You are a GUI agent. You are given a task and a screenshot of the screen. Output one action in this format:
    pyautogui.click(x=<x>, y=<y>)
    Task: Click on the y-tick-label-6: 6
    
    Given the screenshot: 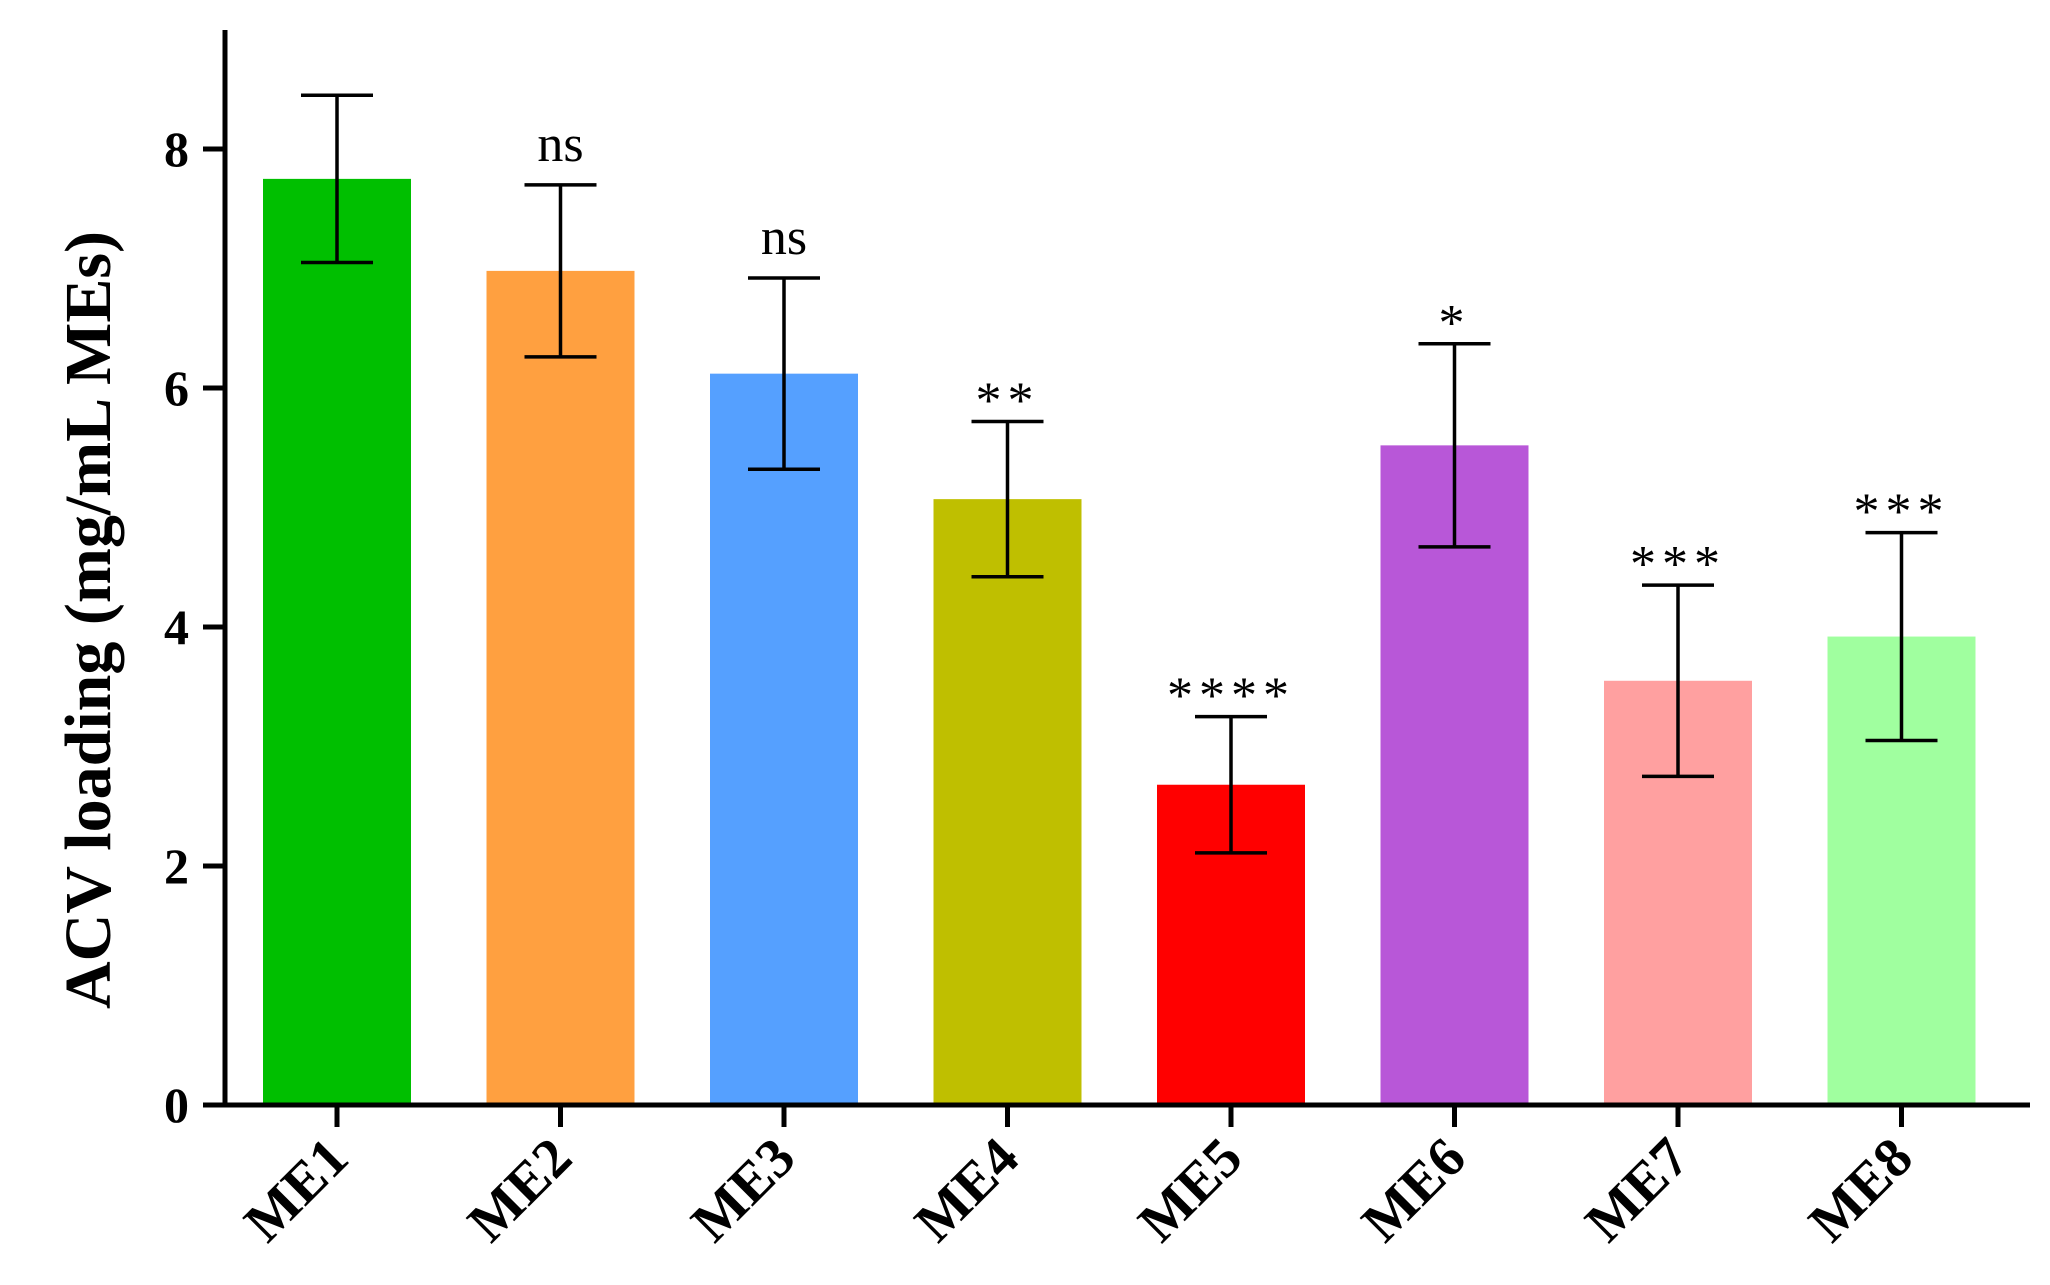 What is the action you would take?
    pyautogui.click(x=176, y=388)
    